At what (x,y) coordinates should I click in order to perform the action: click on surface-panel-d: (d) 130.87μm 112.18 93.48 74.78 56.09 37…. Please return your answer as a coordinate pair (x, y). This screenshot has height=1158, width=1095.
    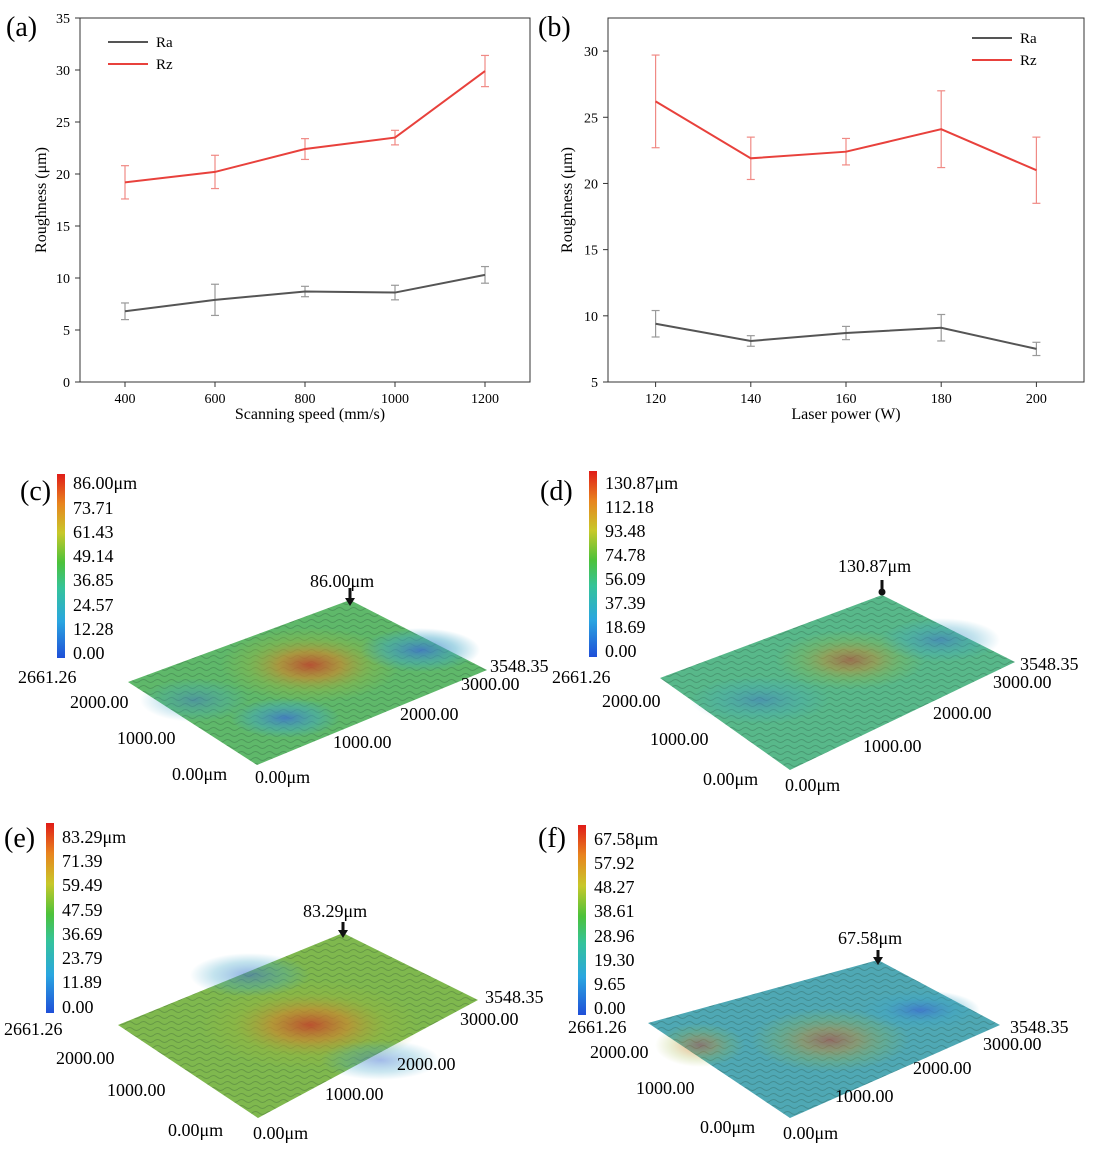
    Looking at the image, I should click on (809, 633).